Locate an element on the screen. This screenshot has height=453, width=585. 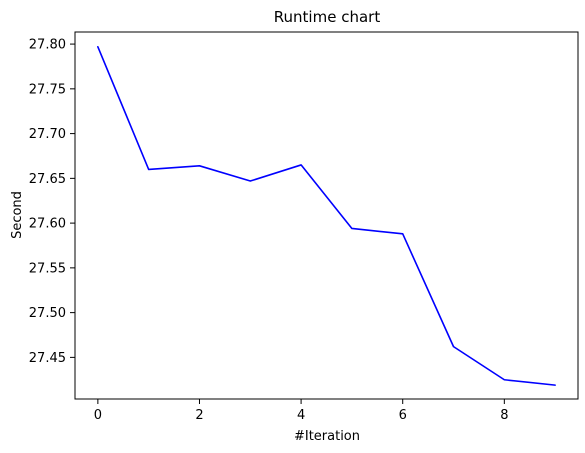
x-tick-label: 0 is located at coordinates (98, 415).